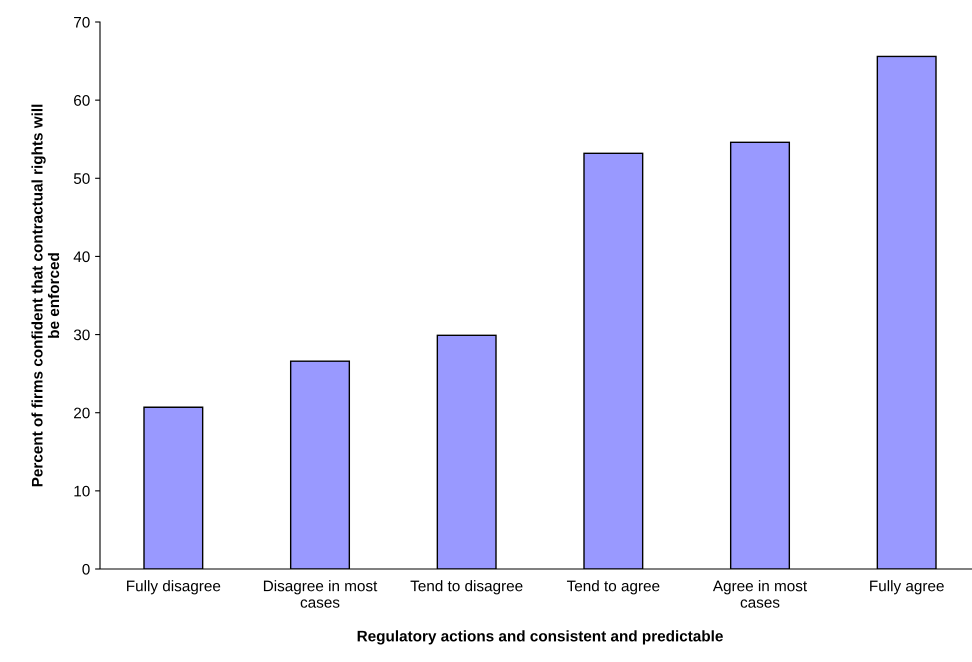 Image resolution: width=972 pixels, height=662 pixels. What do you see at coordinates (45, 295) in the screenshot?
I see `y-axis-title: Percent of firms confident that contractual rights will be enforced` at bounding box center [45, 295].